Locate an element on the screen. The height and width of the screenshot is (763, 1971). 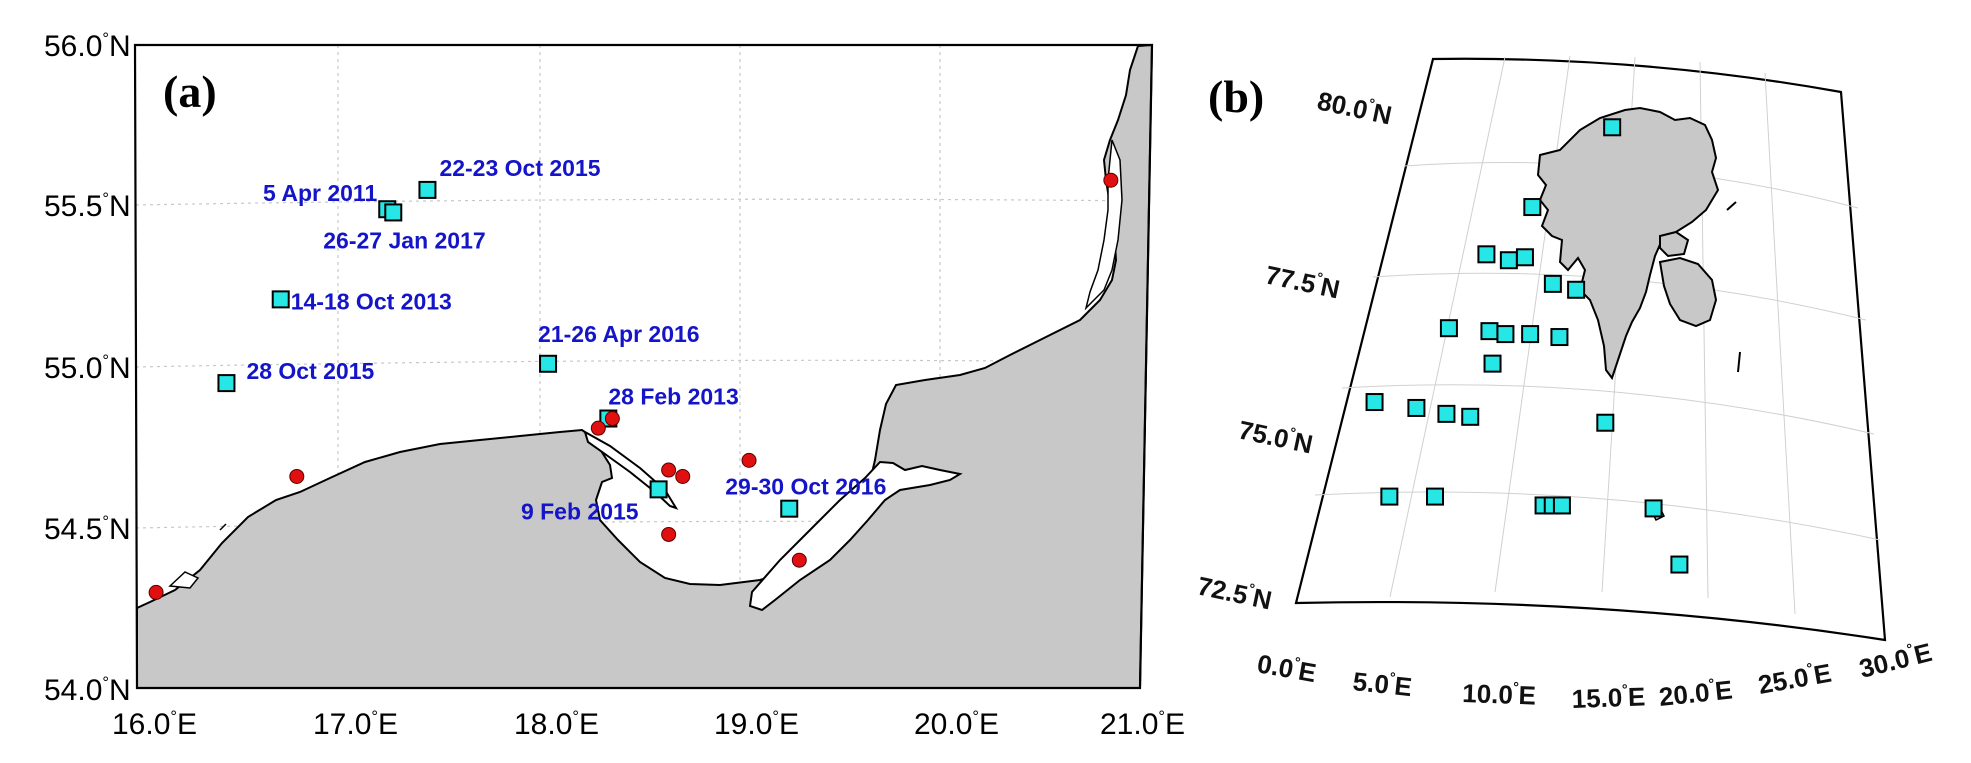
lon-tick: 25.0 is located at coordinates (1783, 681).